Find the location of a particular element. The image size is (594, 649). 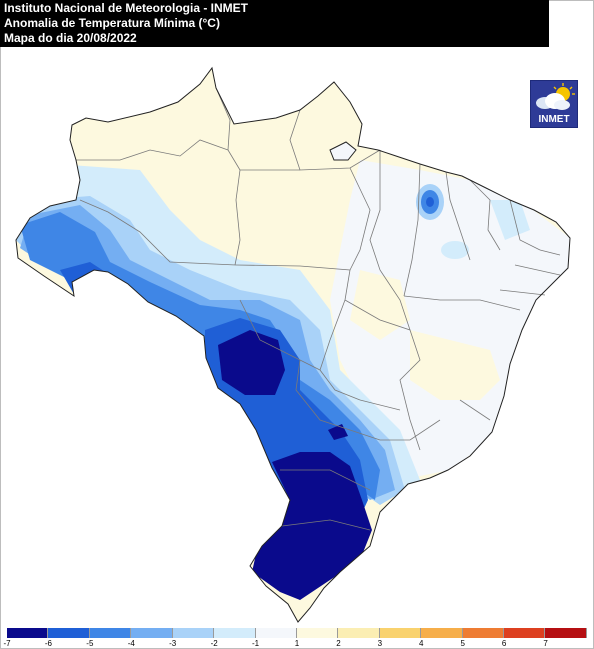

legend-colorbar: -7 -6 -5 -4 -3 -2 -1 1 2 3 4 5 6 7 is located at coordinates (297, 638).